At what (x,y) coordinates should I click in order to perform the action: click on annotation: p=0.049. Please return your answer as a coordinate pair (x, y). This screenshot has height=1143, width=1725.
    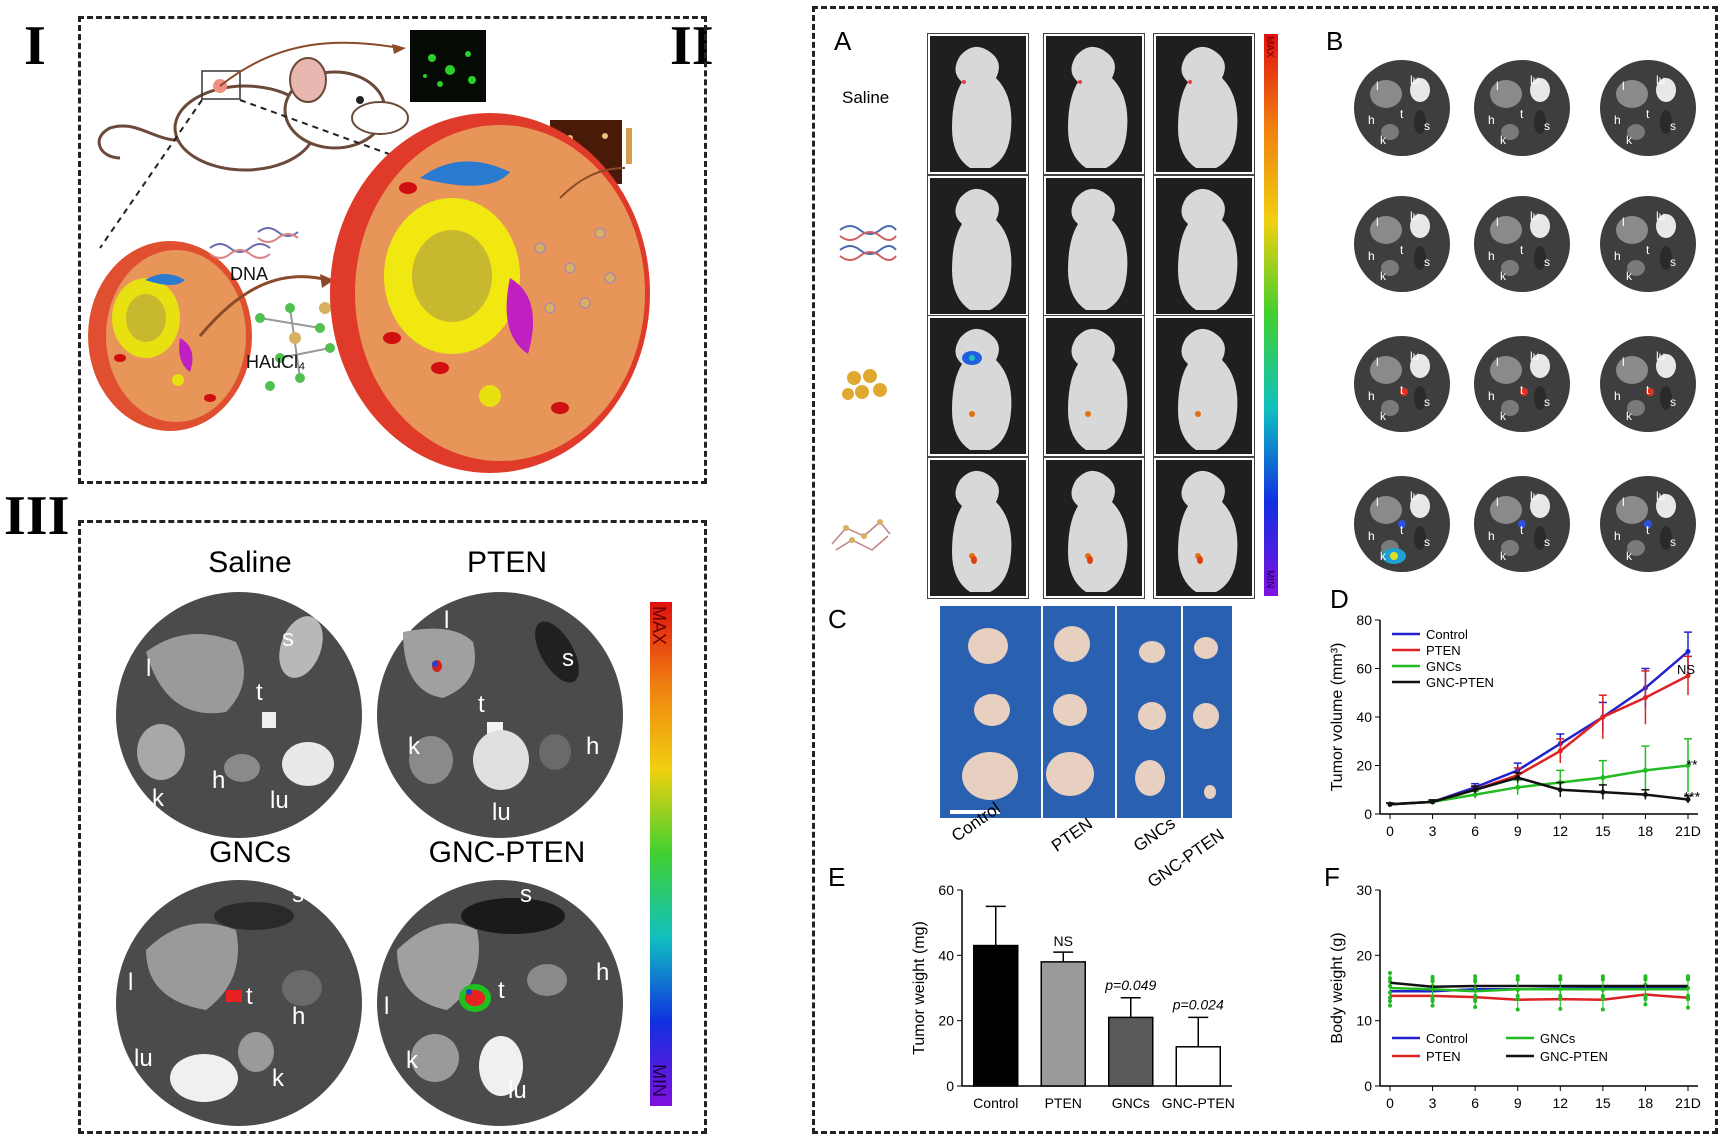
    Looking at the image, I should click on (1130, 985).